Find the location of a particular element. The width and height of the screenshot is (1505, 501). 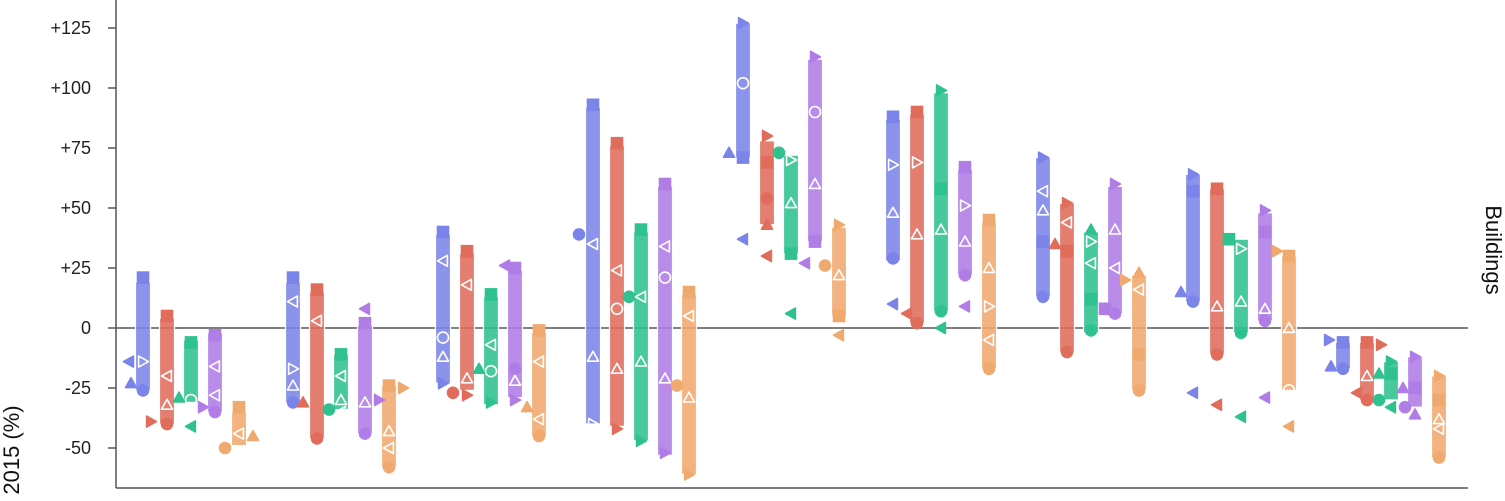

y-axis: +125 +100 +75 +50 +25 0 -25 -50 is located at coordinates (83, 238).